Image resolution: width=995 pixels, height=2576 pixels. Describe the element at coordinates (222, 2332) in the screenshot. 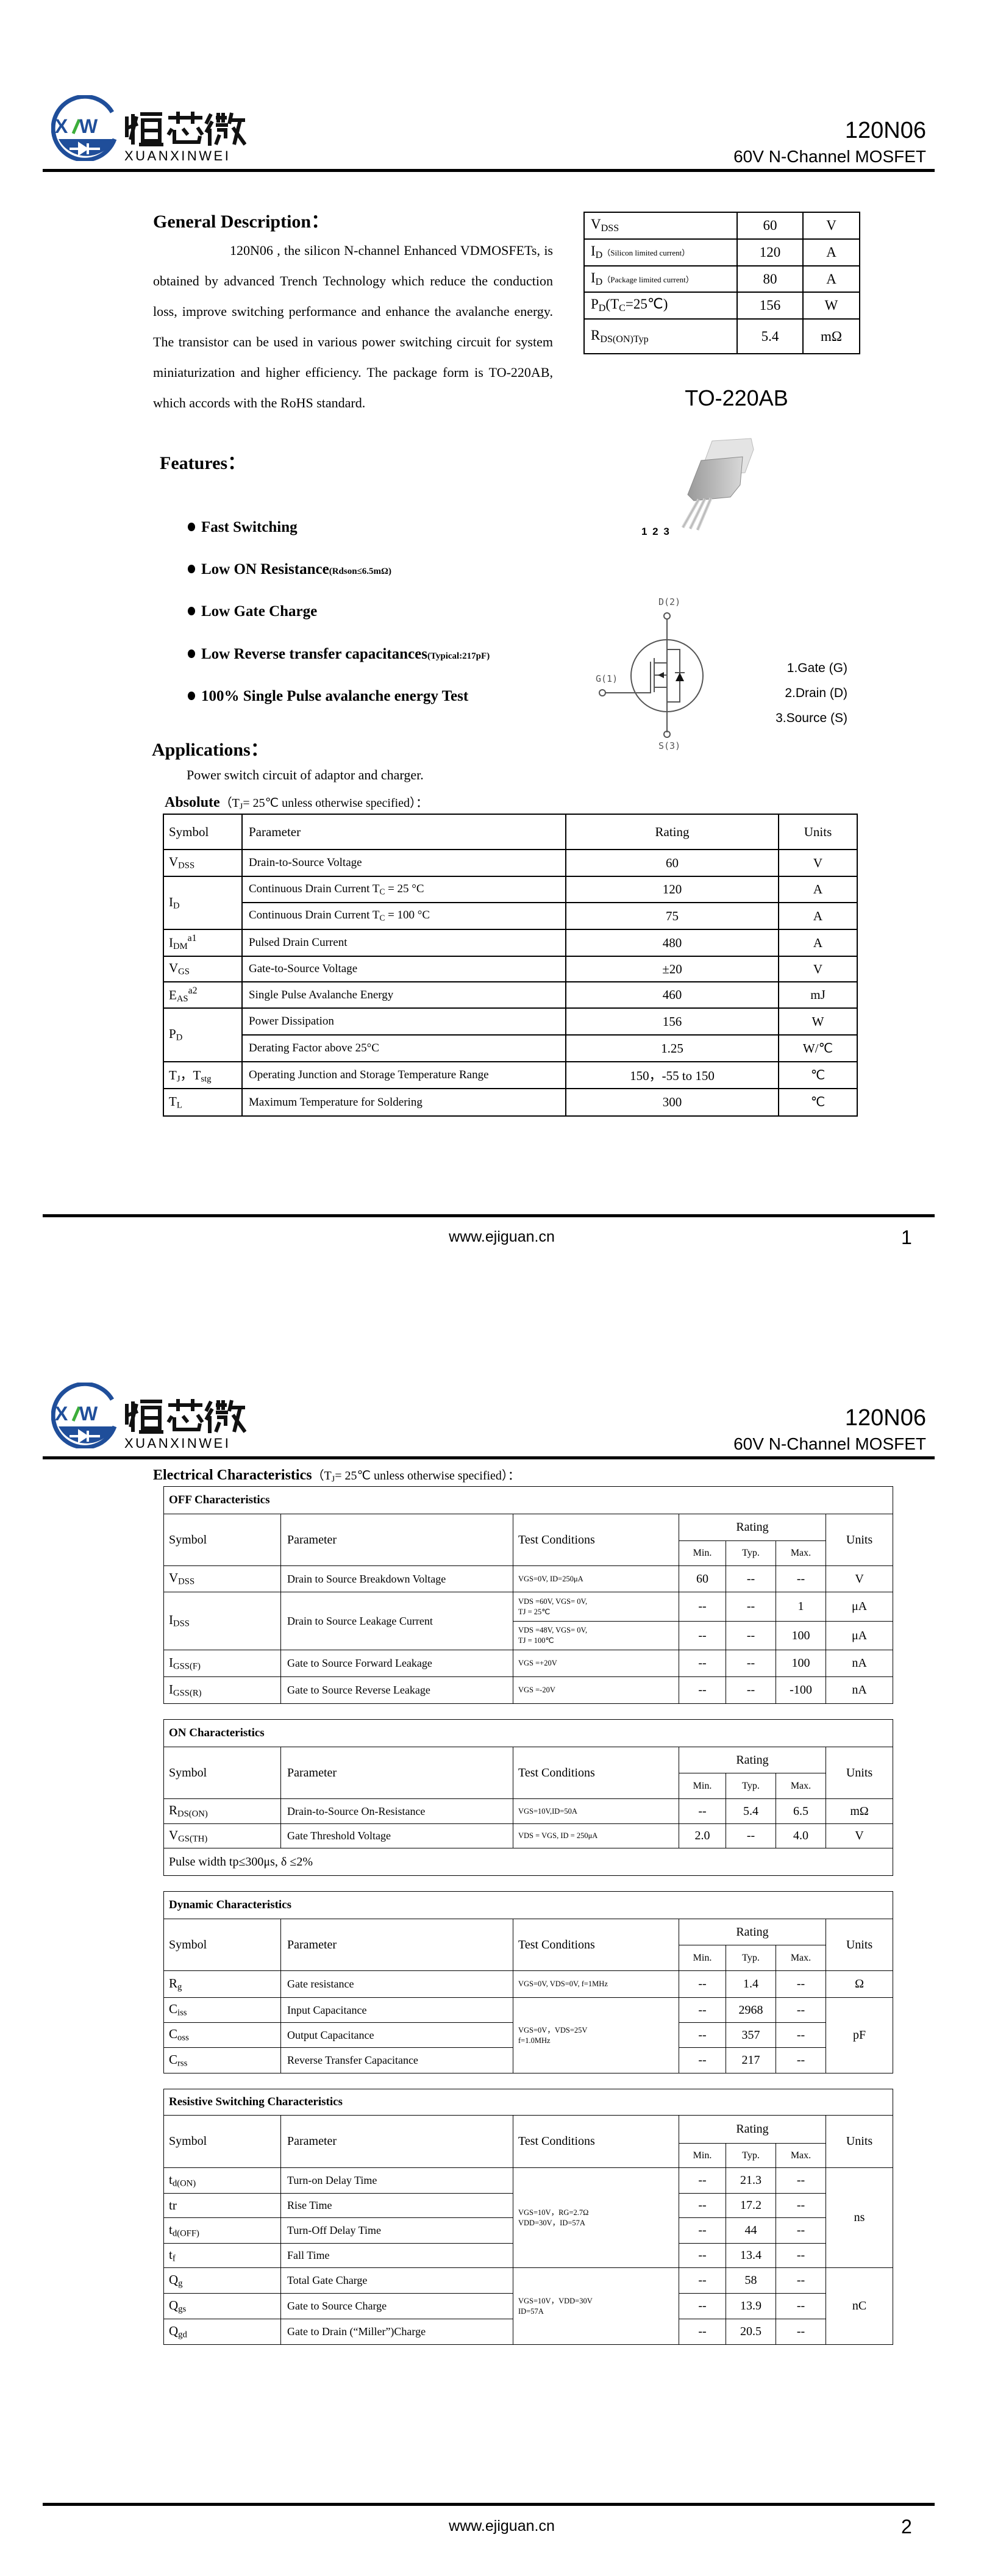

I see `symbol-cell: Qgd` at that location.